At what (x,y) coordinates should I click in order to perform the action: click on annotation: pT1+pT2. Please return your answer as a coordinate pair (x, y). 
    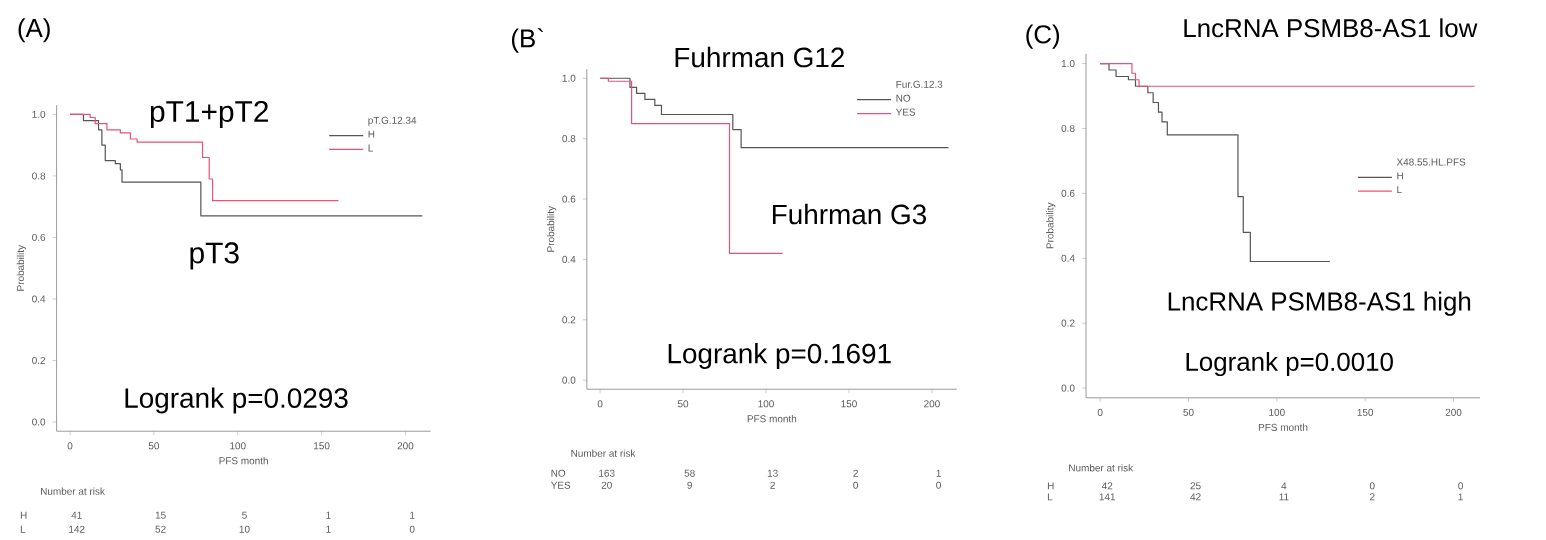
    Looking at the image, I should click on (209, 114).